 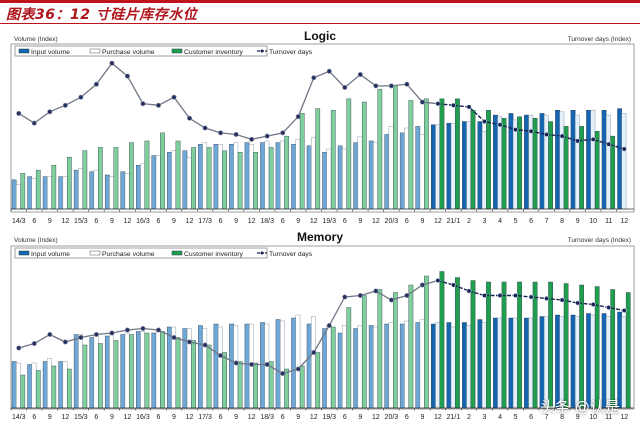 What do you see at coordinates (392, 221) in the screenshot?
I see `x-tick-label: 20/3` at bounding box center [392, 221].